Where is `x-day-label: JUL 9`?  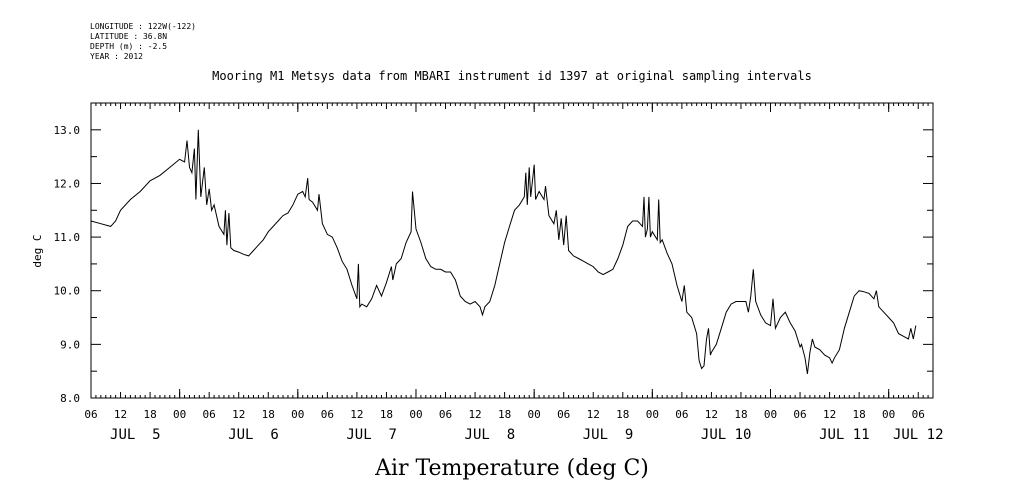
x-day-label: JUL 9 is located at coordinates (608, 435).